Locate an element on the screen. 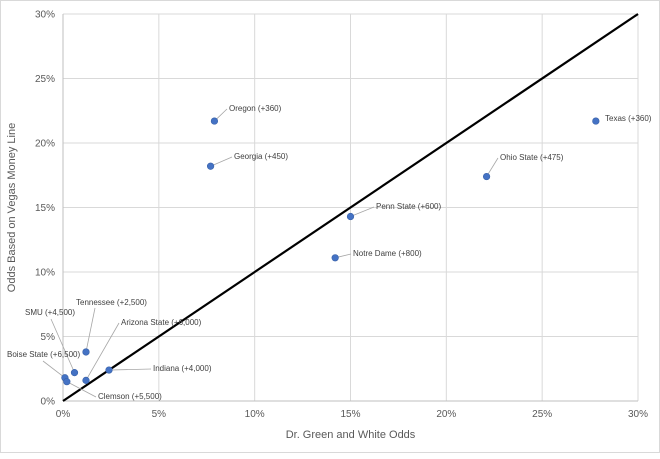 The image size is (660, 459). leader-line-smu is located at coordinates (62, 345).